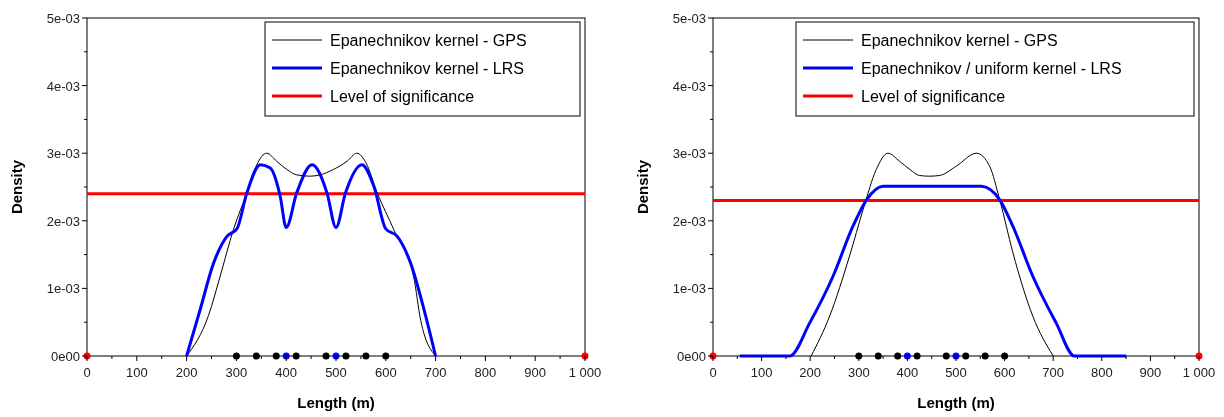 The width and height of the screenshot is (1224, 417). I want to click on legend-label: Epanechnikov kernel - LRS, so click(427, 68).